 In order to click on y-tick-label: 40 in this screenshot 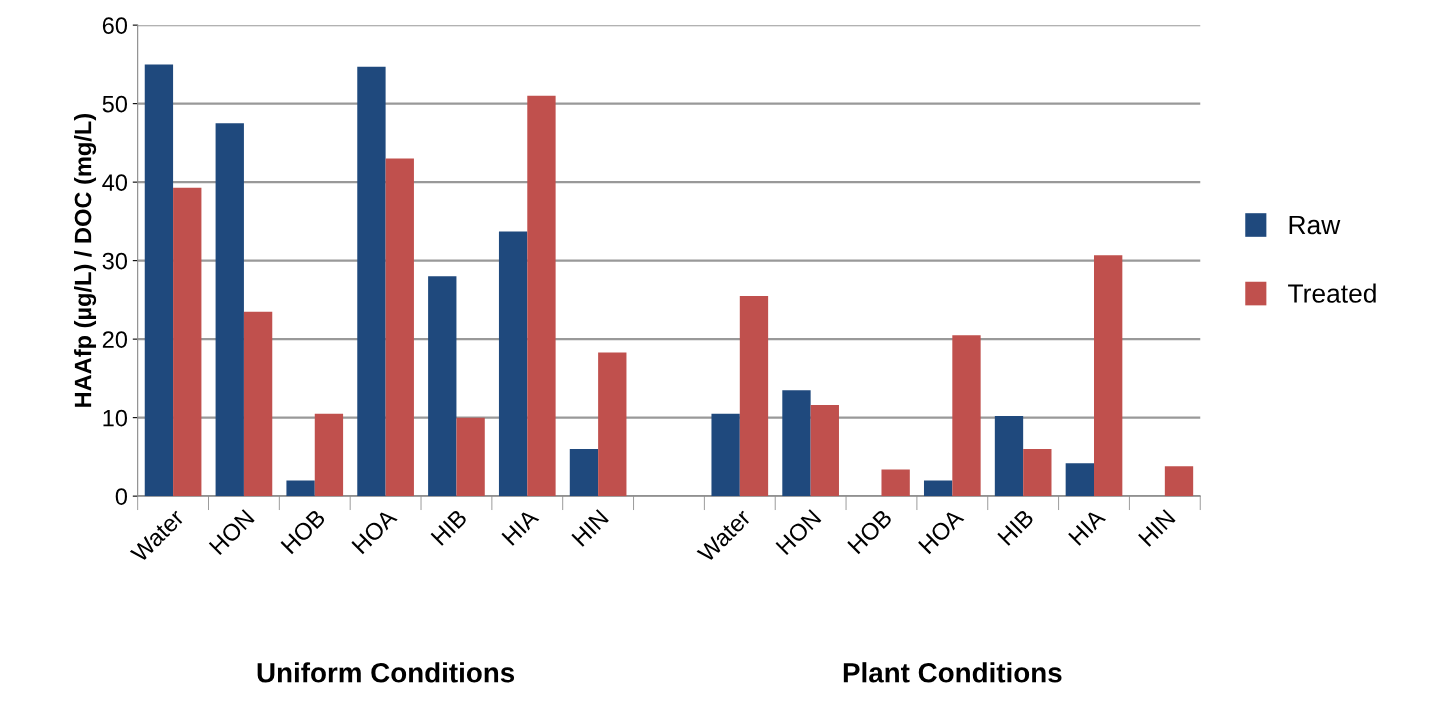, I will do `click(115, 182)`.